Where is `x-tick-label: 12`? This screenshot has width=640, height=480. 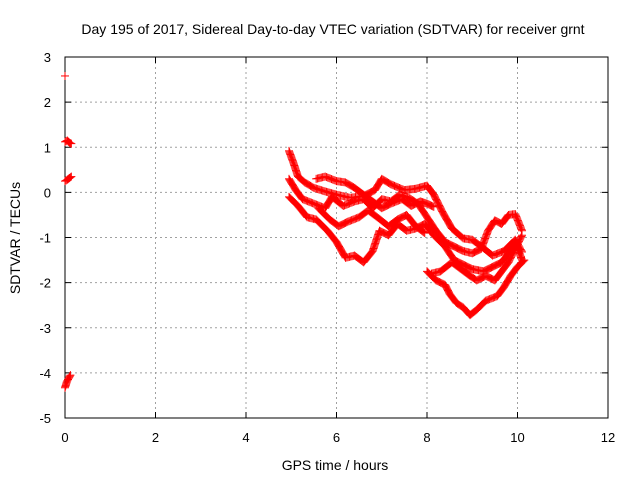 x-tick-label: 12 is located at coordinates (608, 437).